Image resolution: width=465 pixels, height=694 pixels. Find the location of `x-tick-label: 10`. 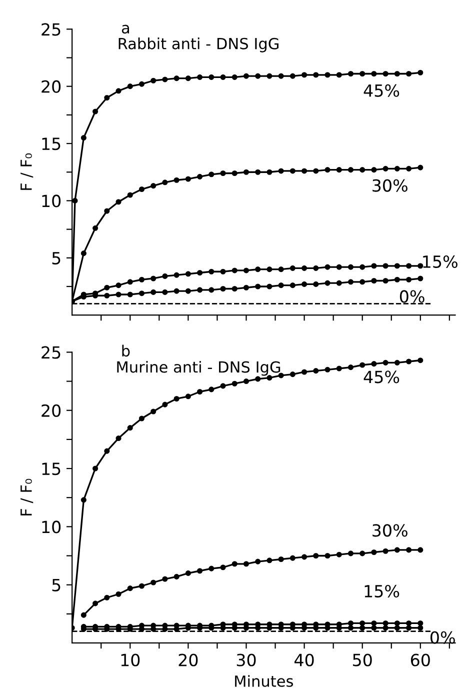

x-tick-label: 10 is located at coordinates (130, 660).